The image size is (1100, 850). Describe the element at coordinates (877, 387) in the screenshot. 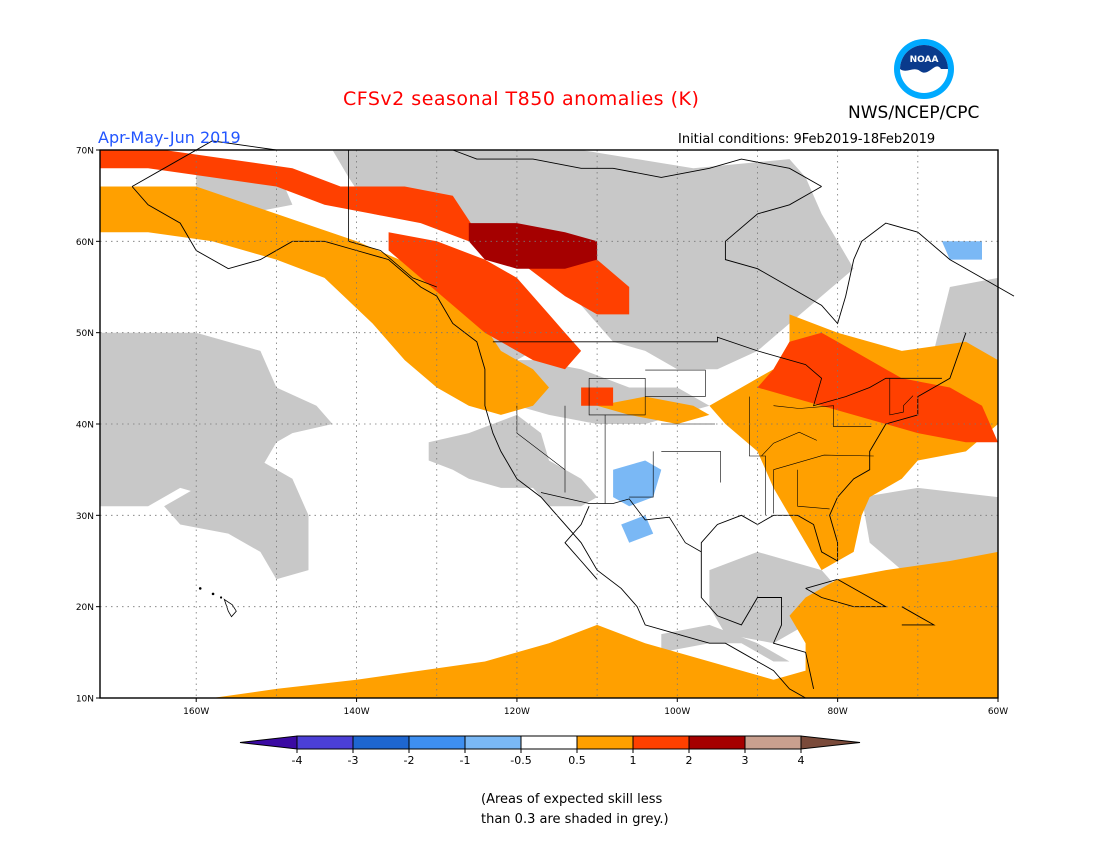

I see `red-region-great-lakes` at that location.